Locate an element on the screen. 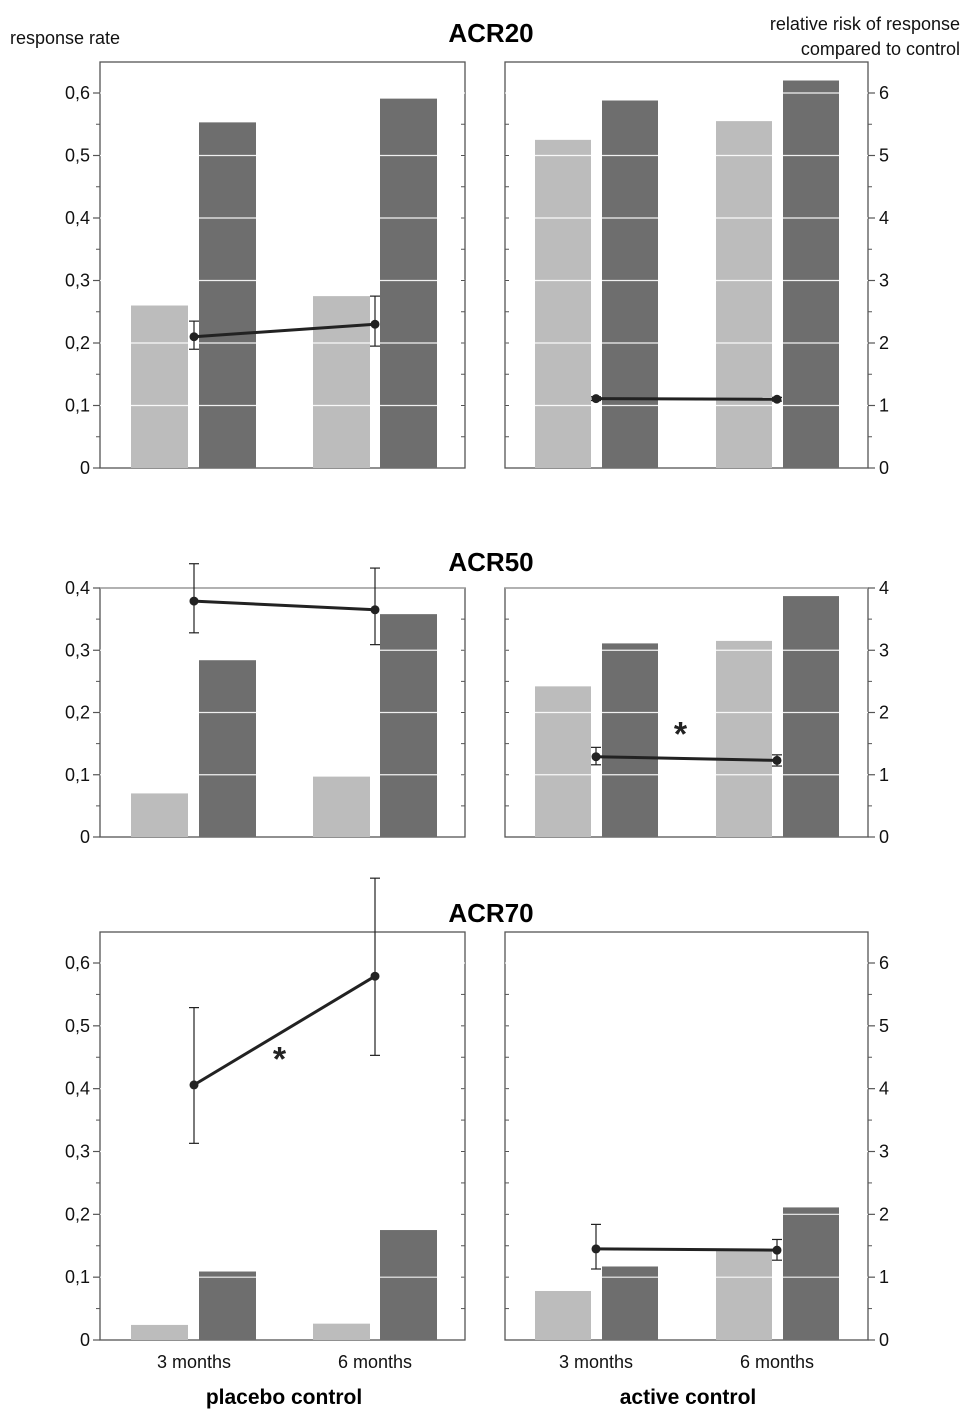 This screenshot has height=1410, width=963. panel-acr50-active: 0 1 2 3 4 * is located at coordinates (696, 712).